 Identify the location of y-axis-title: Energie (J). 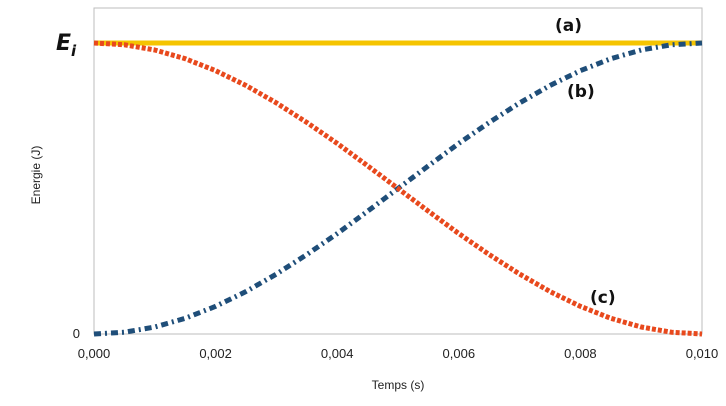
(36, 175).